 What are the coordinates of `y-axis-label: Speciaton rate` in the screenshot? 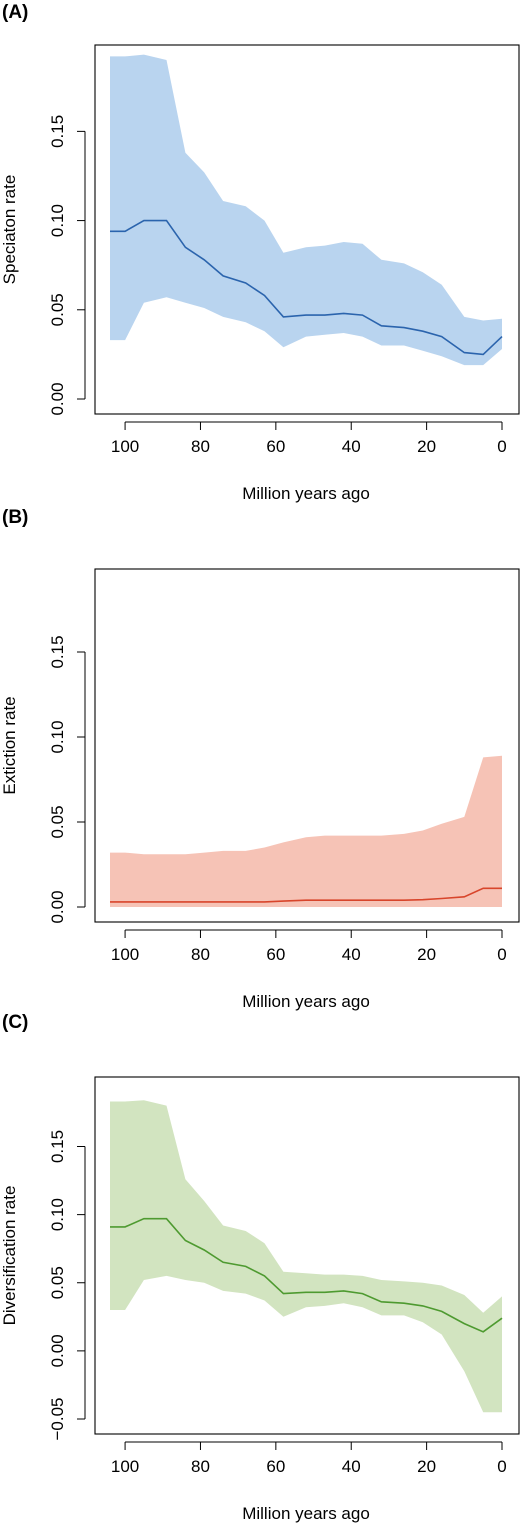 It's located at (9, 230).